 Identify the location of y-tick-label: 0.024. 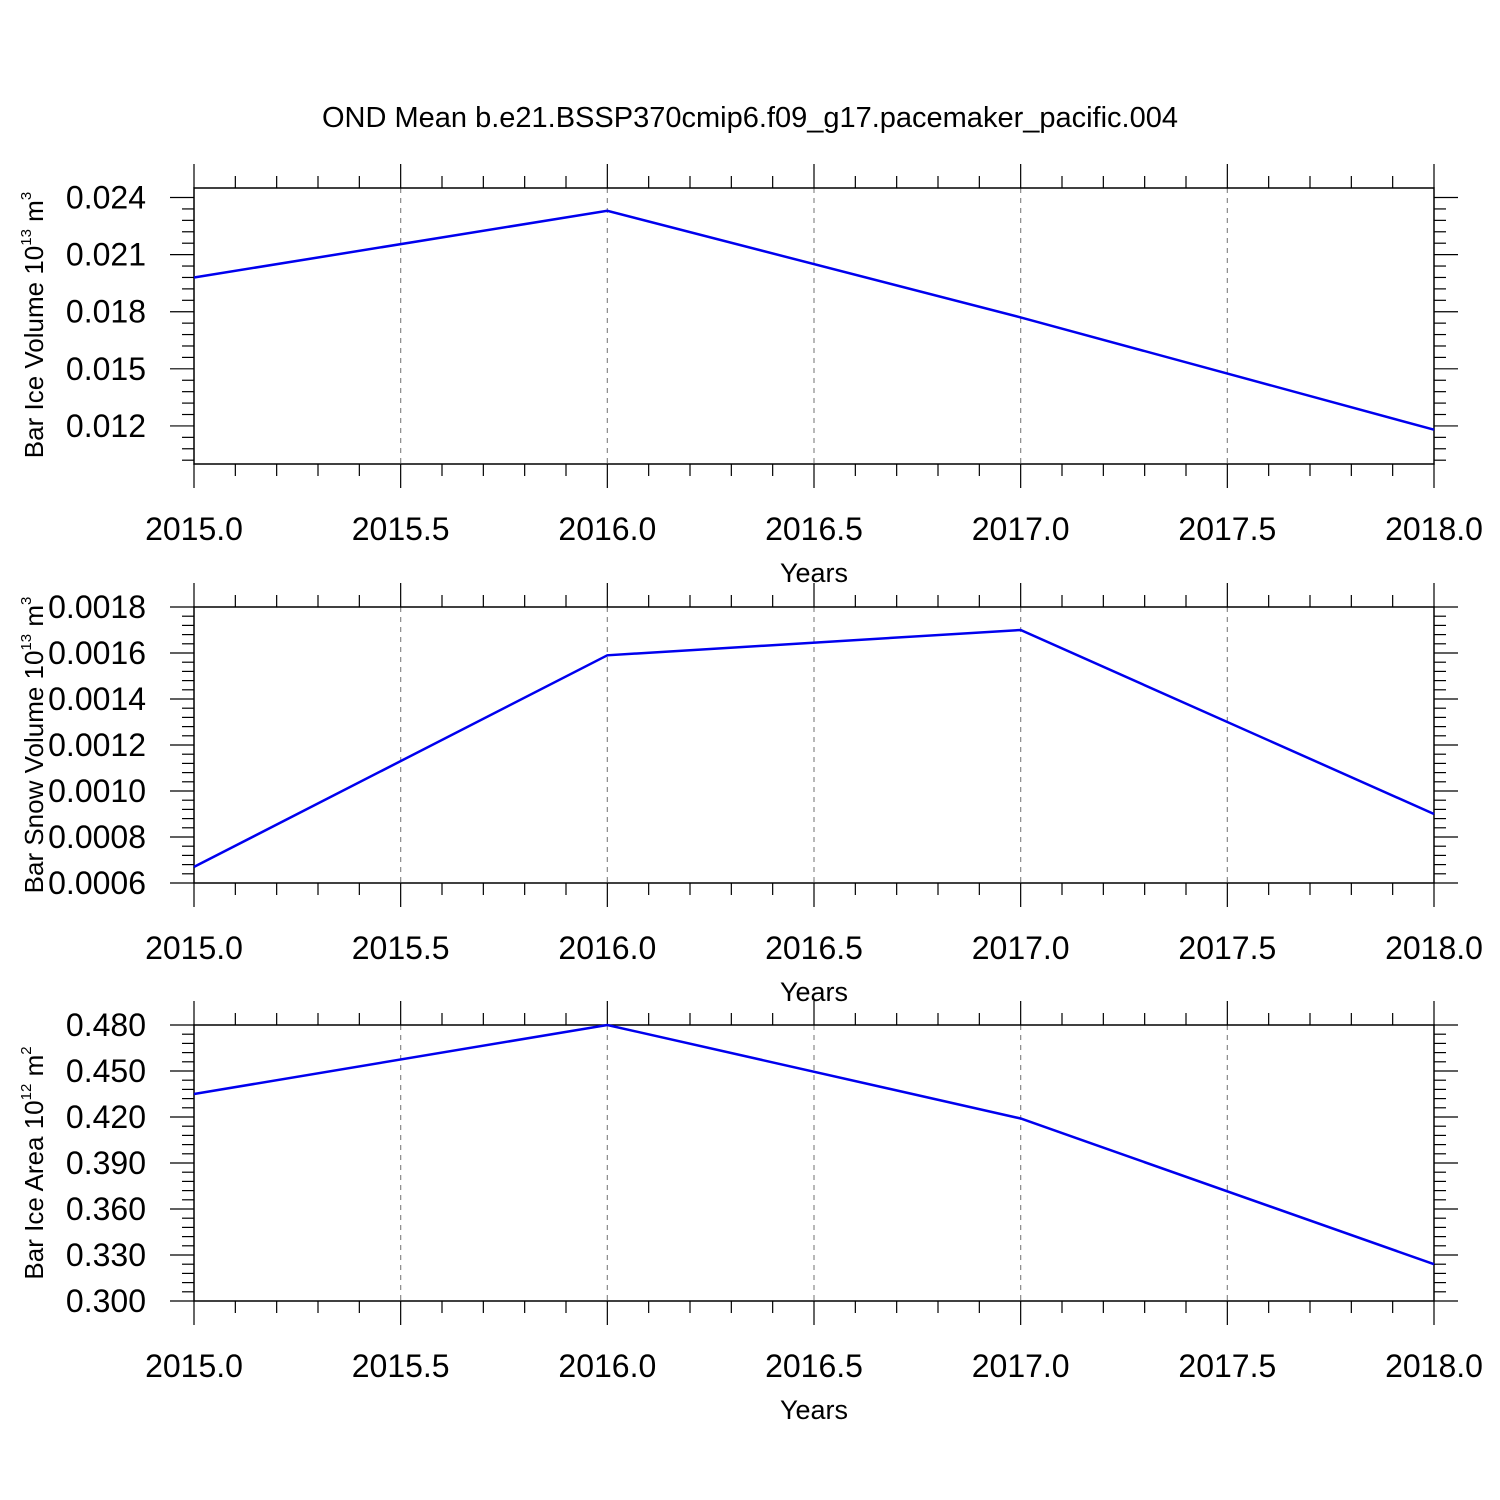
(106, 198).